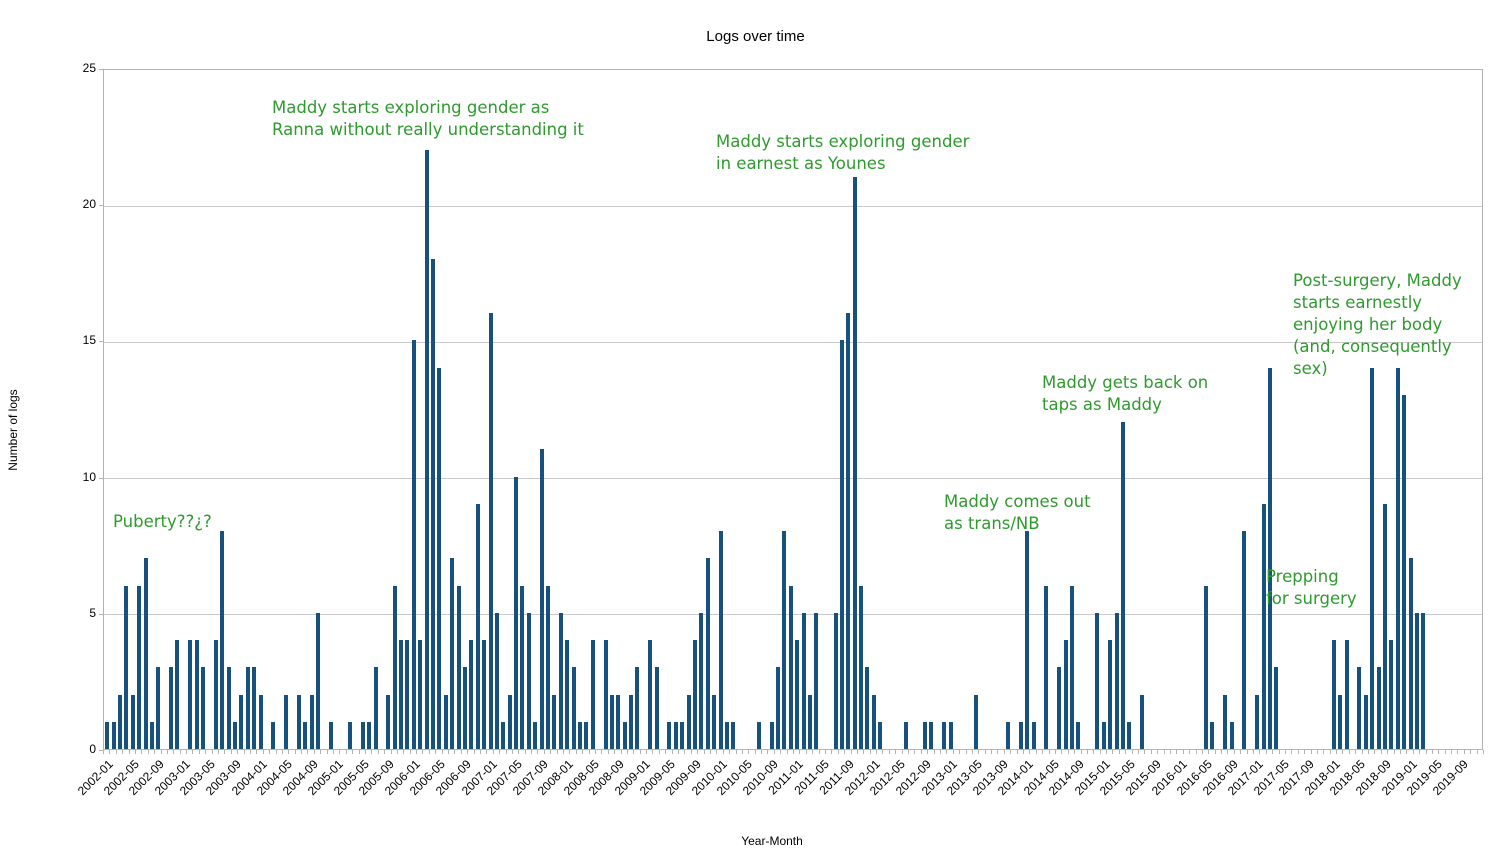 This screenshot has height=868, width=1511. Describe the element at coordinates (793, 342) in the screenshot. I see `gridline` at that location.